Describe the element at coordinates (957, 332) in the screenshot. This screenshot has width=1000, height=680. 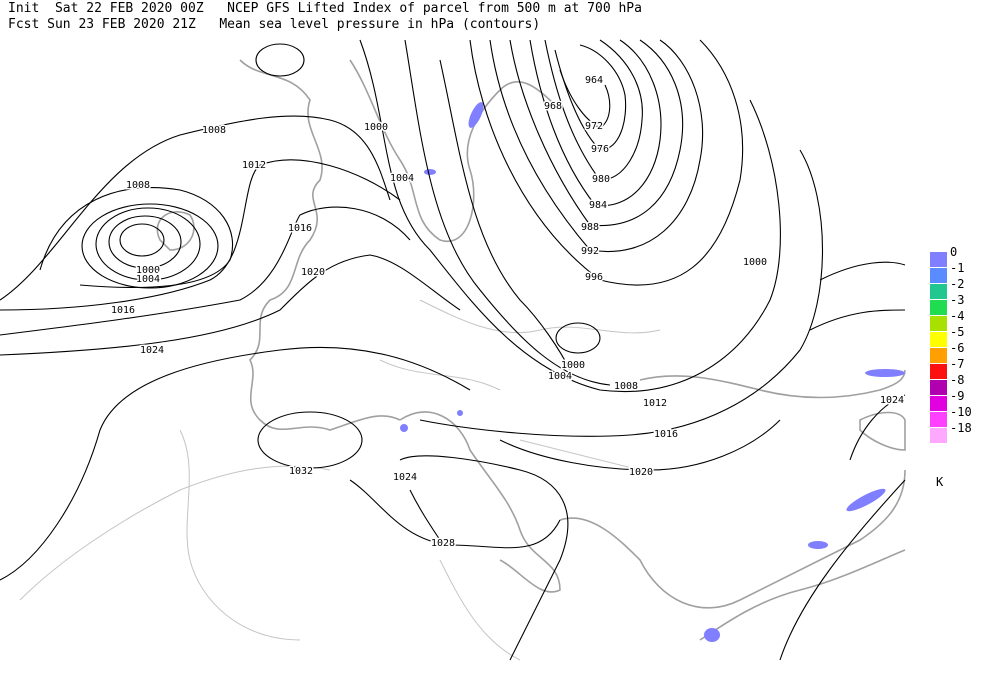
I see `legend-label: -5` at that location.